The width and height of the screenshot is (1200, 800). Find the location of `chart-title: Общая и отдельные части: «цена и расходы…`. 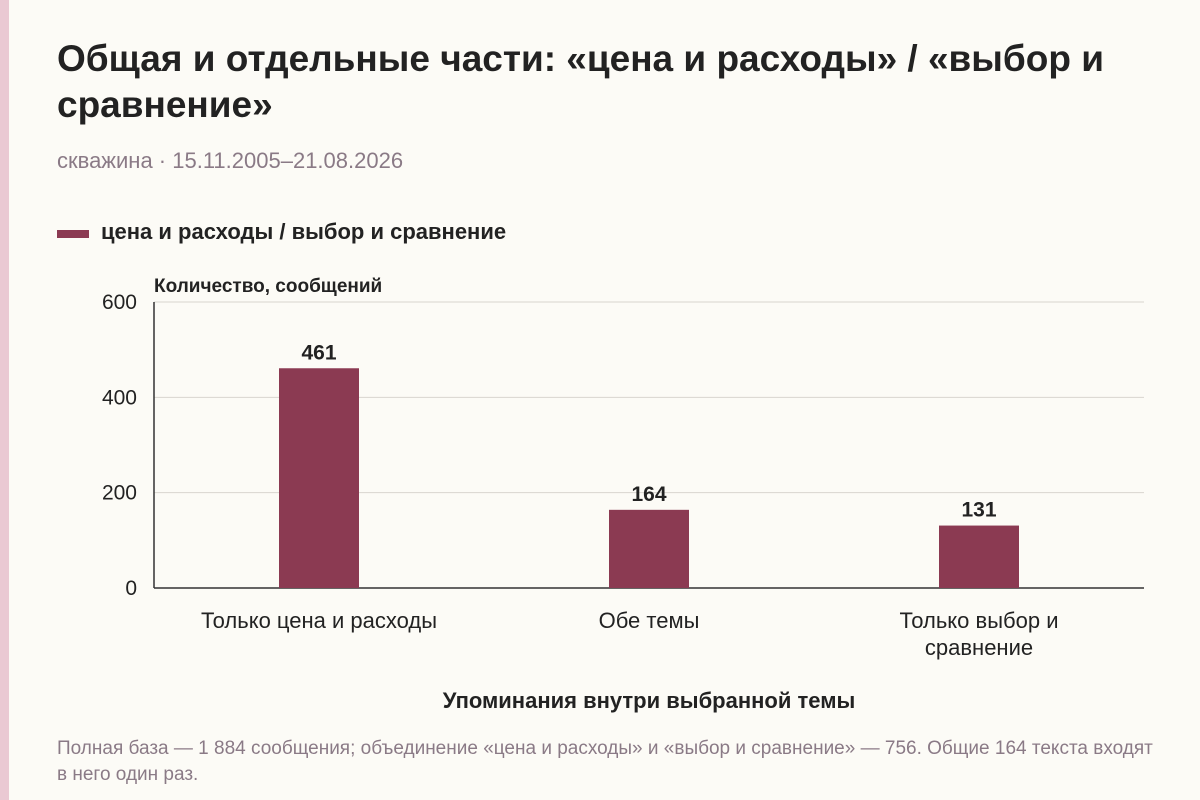

chart-title: Общая и отдельные части: «цена и расходы… is located at coordinates (580, 81).